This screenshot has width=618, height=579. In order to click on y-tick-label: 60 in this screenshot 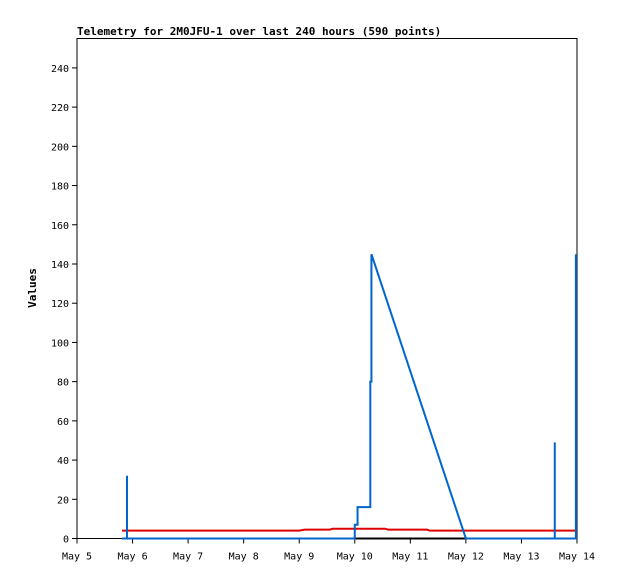, I will do `click(63, 422)`.